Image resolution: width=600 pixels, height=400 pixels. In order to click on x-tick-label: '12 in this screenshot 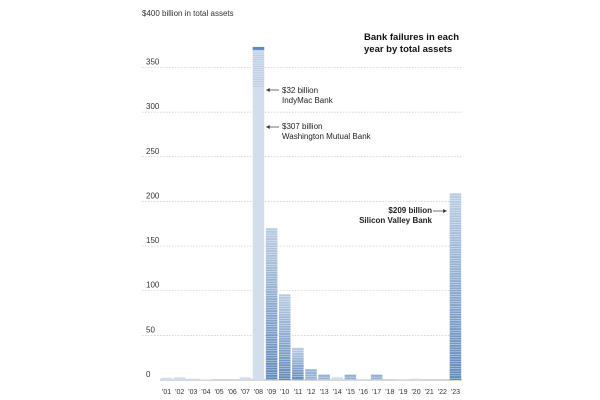, I will do `click(310, 392)`.